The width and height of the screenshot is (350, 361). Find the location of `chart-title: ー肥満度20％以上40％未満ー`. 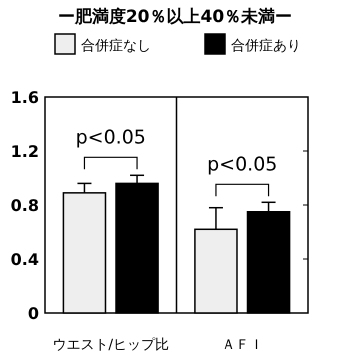

chart-title: ー肥満度20％以上40％未満ー is located at coordinates (175, 17).